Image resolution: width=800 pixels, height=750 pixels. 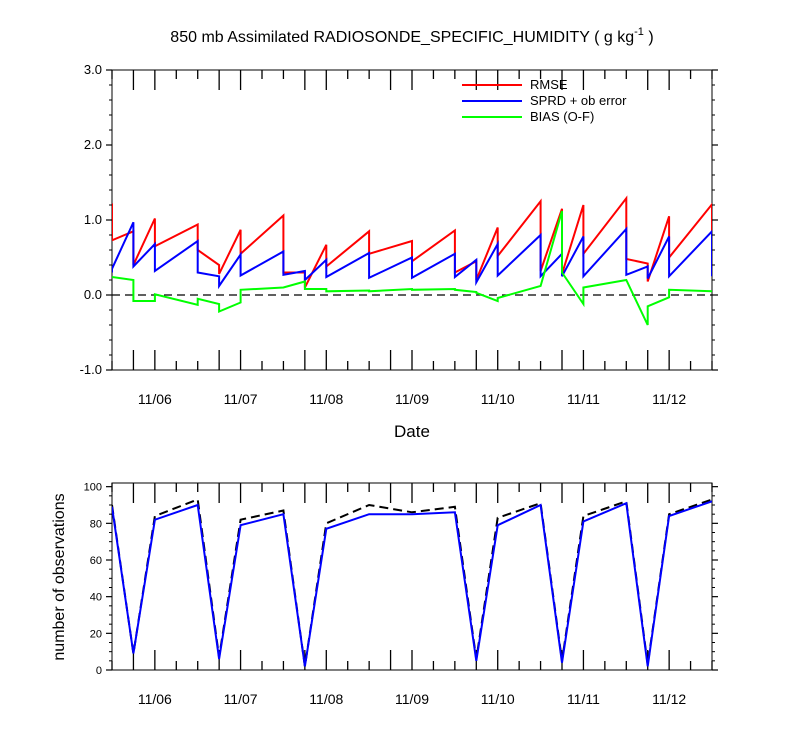 What do you see at coordinates (96, 598) in the screenshot?
I see `y-tick-label: 40` at bounding box center [96, 598].